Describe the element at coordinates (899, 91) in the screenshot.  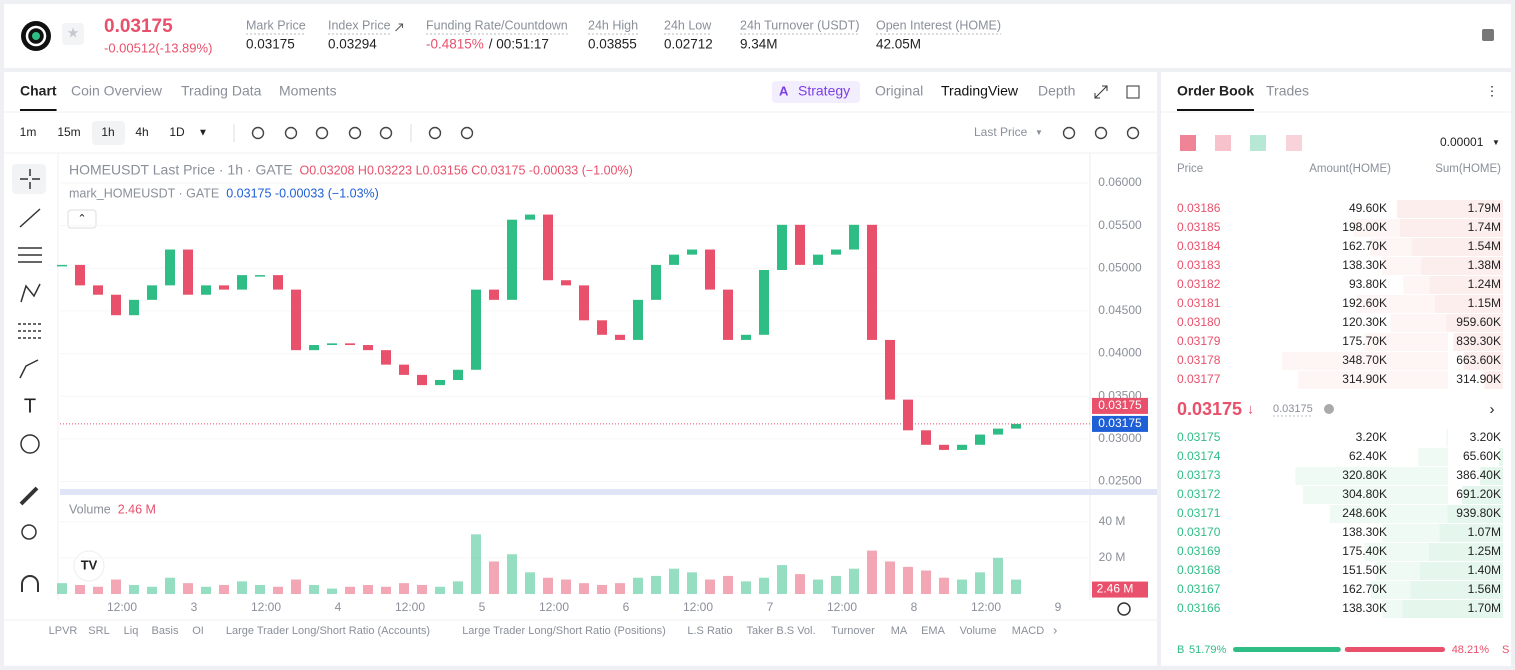
I see `view-tab: Original` at that location.